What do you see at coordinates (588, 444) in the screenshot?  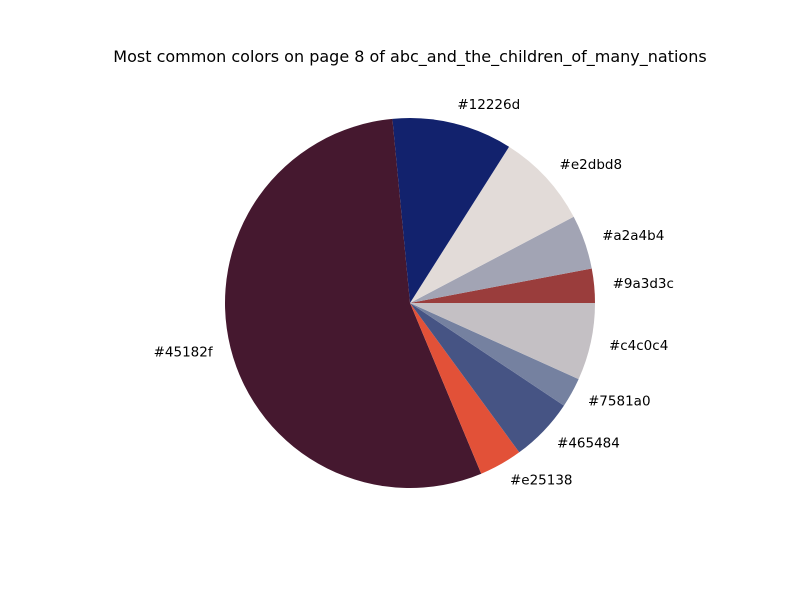 I see `slice-label-465484: #465484` at bounding box center [588, 444].